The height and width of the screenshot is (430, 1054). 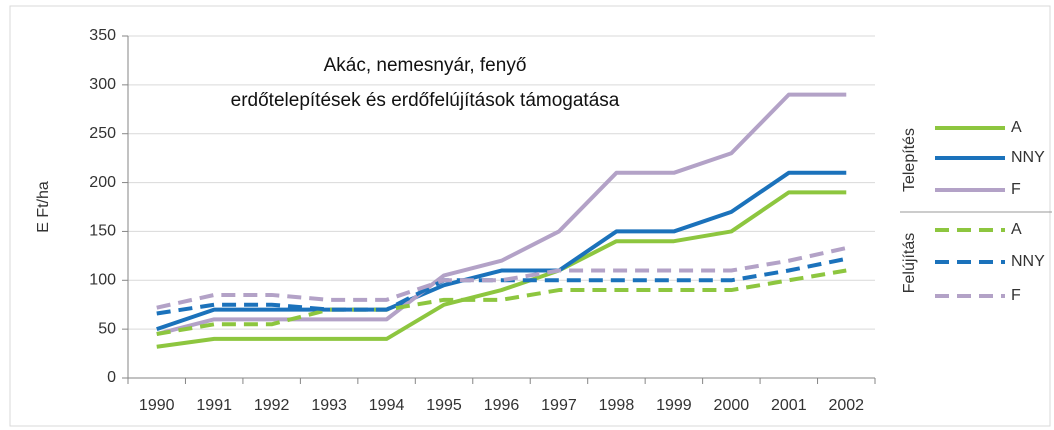 What do you see at coordinates (444, 405) in the screenshot?
I see `x-tick-label: 1995` at bounding box center [444, 405].